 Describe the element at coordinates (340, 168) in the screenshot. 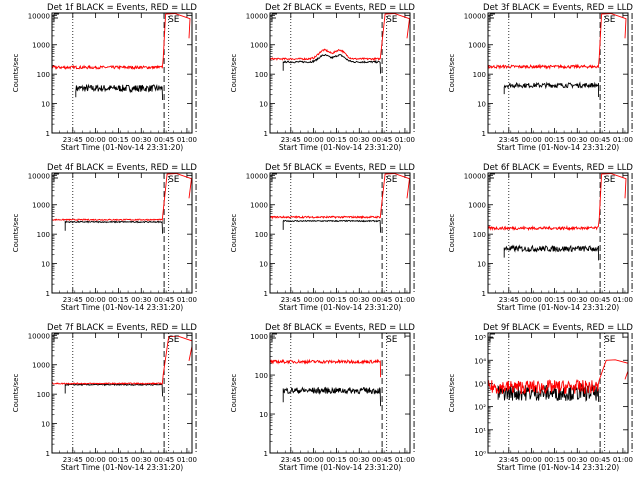

I see `chart-title: Det 5f BLACK = Events, RED = LLD` at that location.